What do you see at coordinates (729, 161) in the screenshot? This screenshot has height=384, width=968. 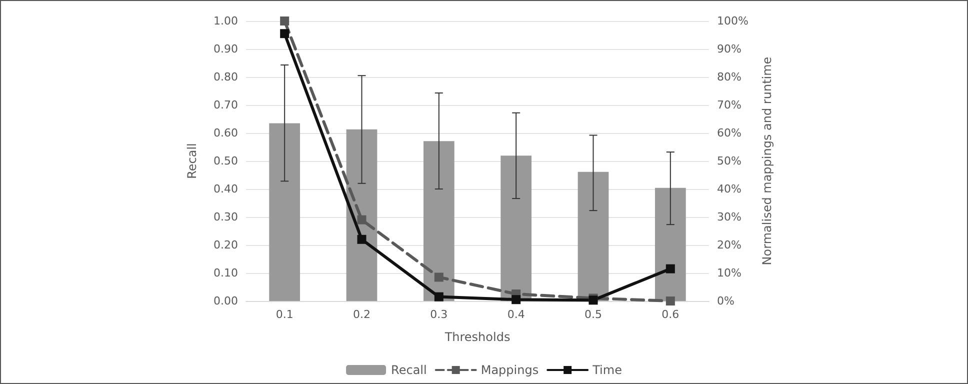 I see `y2-tick-label: 50%` at bounding box center [729, 161].